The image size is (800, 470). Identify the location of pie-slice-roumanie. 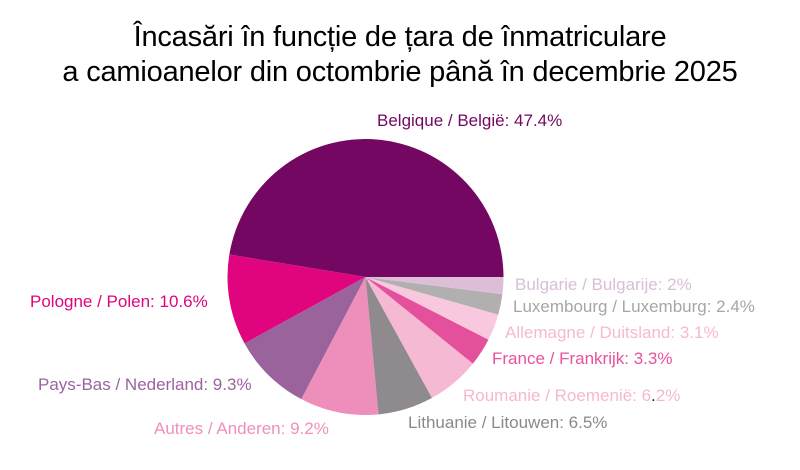
(419, 337).